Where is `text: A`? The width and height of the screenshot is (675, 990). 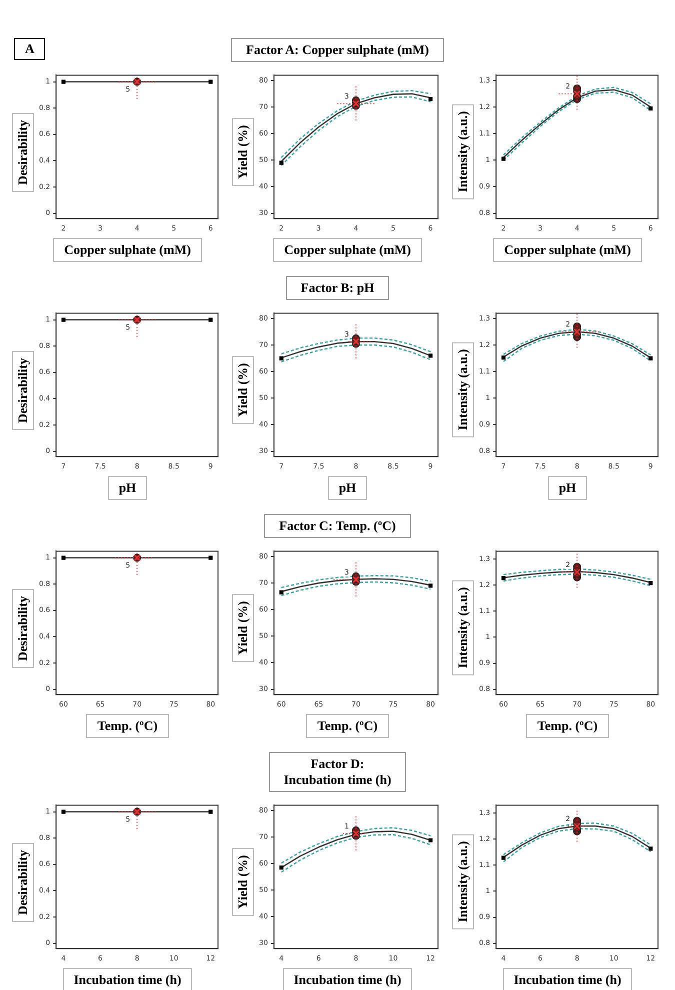 text: A is located at coordinates (30, 49).